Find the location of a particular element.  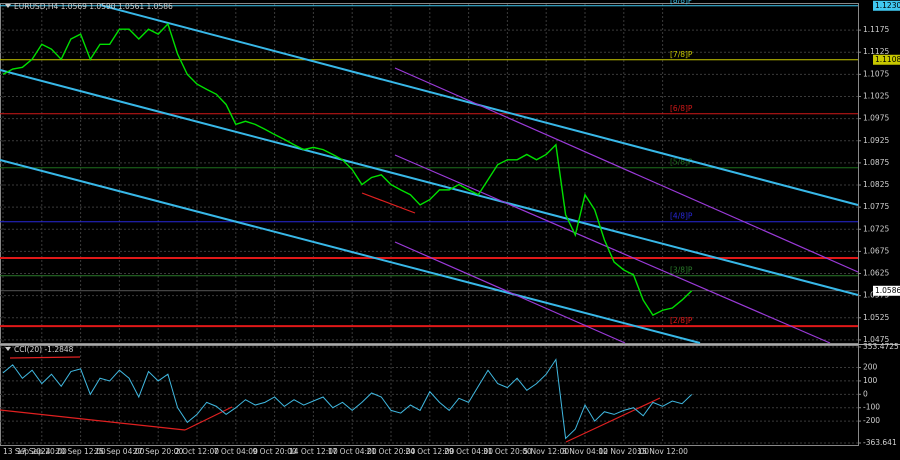

level-label: [5/8]P is located at coordinates (681, 162).